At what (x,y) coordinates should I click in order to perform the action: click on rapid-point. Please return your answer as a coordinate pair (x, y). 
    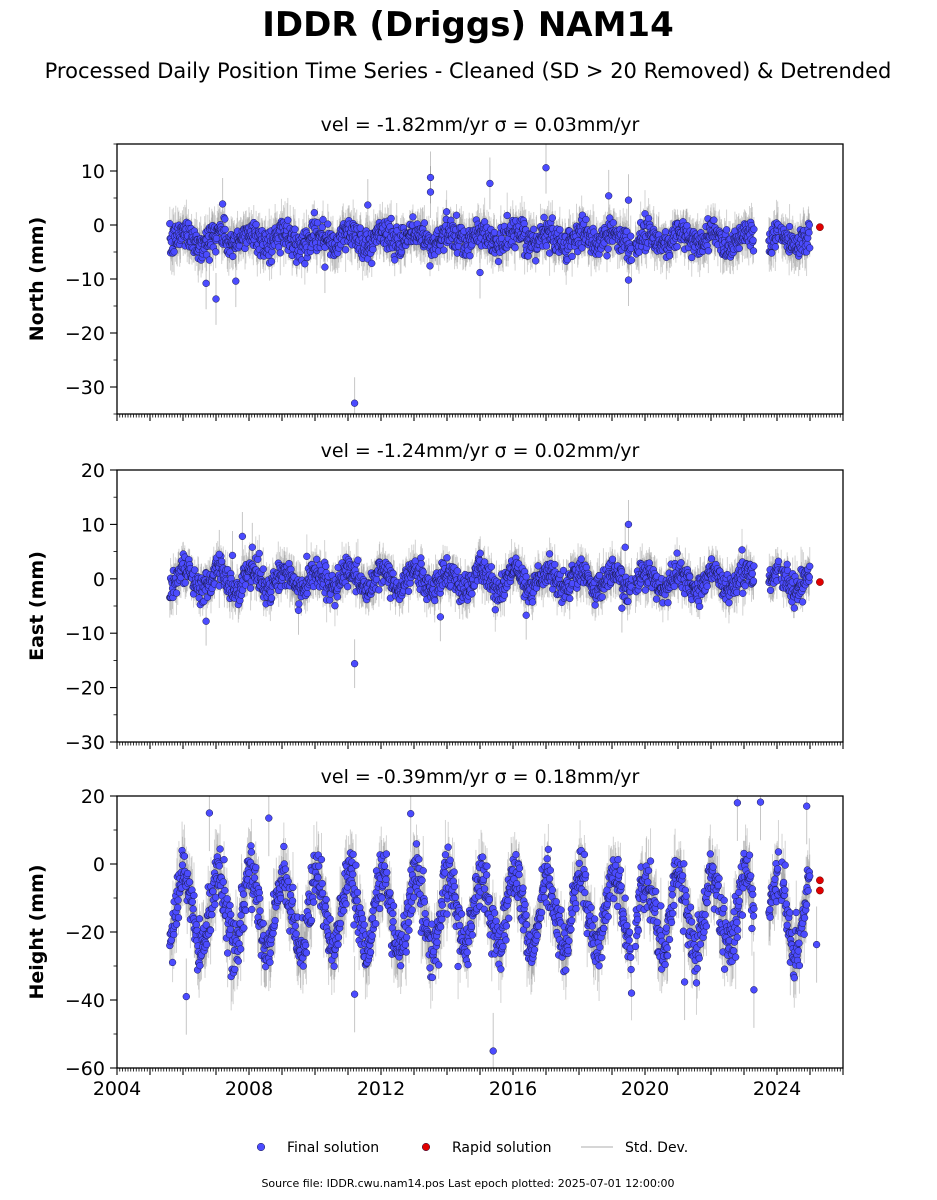
    Looking at the image, I should click on (820, 227).